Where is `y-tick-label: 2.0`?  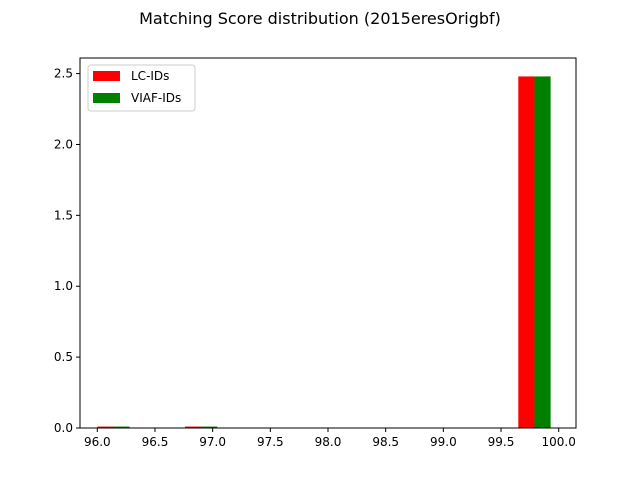 y-tick-label: 2.0 is located at coordinates (63, 144).